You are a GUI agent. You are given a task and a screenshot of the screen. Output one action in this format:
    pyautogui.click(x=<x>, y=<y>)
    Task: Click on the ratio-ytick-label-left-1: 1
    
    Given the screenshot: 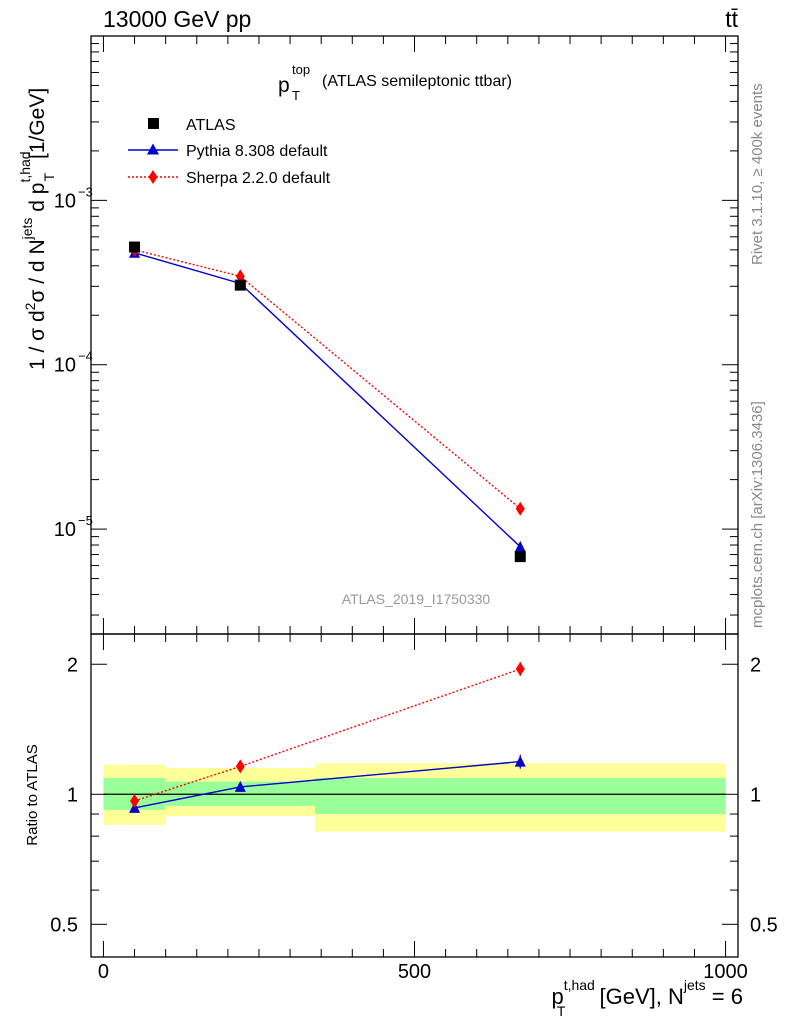 What is the action you would take?
    pyautogui.click(x=72, y=795)
    